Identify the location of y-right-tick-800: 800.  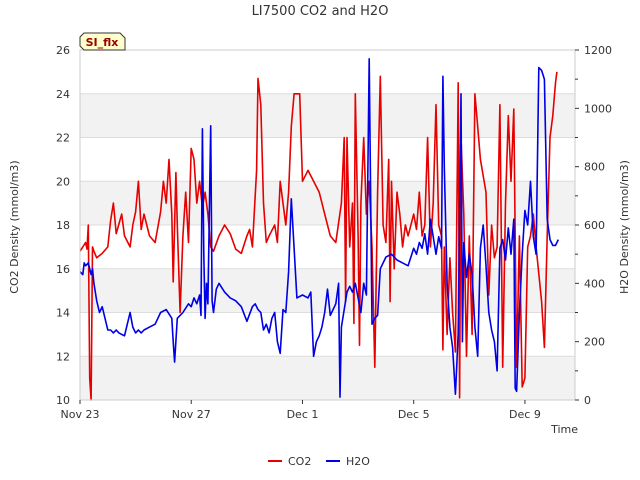
(594, 167).